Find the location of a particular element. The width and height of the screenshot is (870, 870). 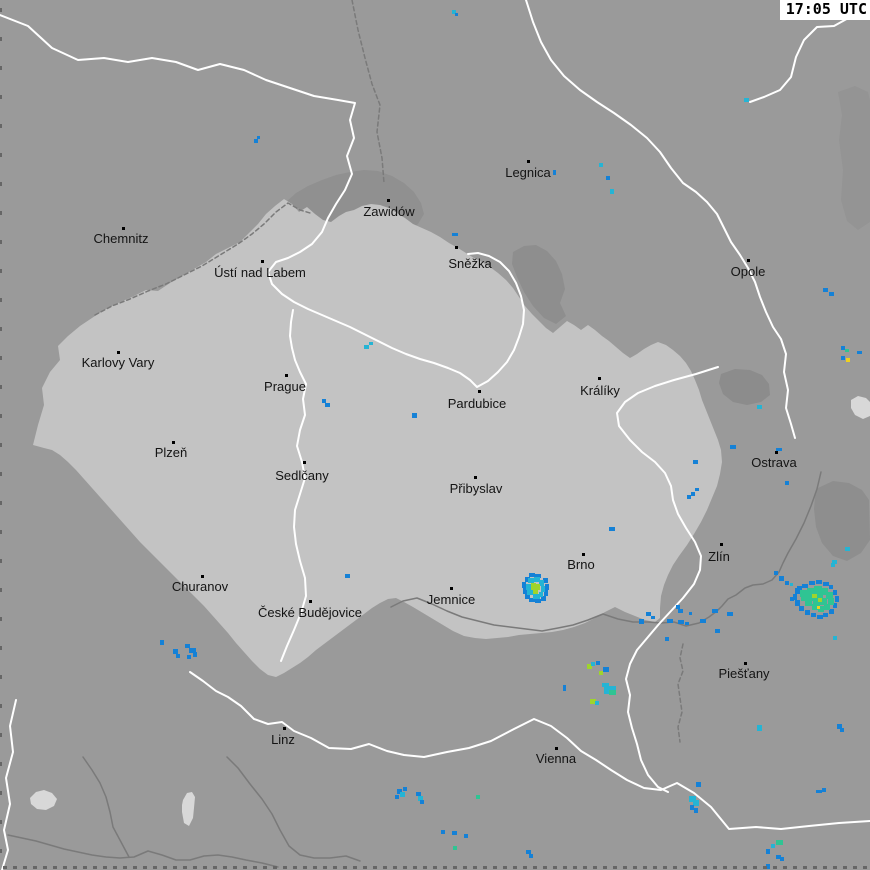

city-label: České Budějovice is located at coordinates (310, 612).